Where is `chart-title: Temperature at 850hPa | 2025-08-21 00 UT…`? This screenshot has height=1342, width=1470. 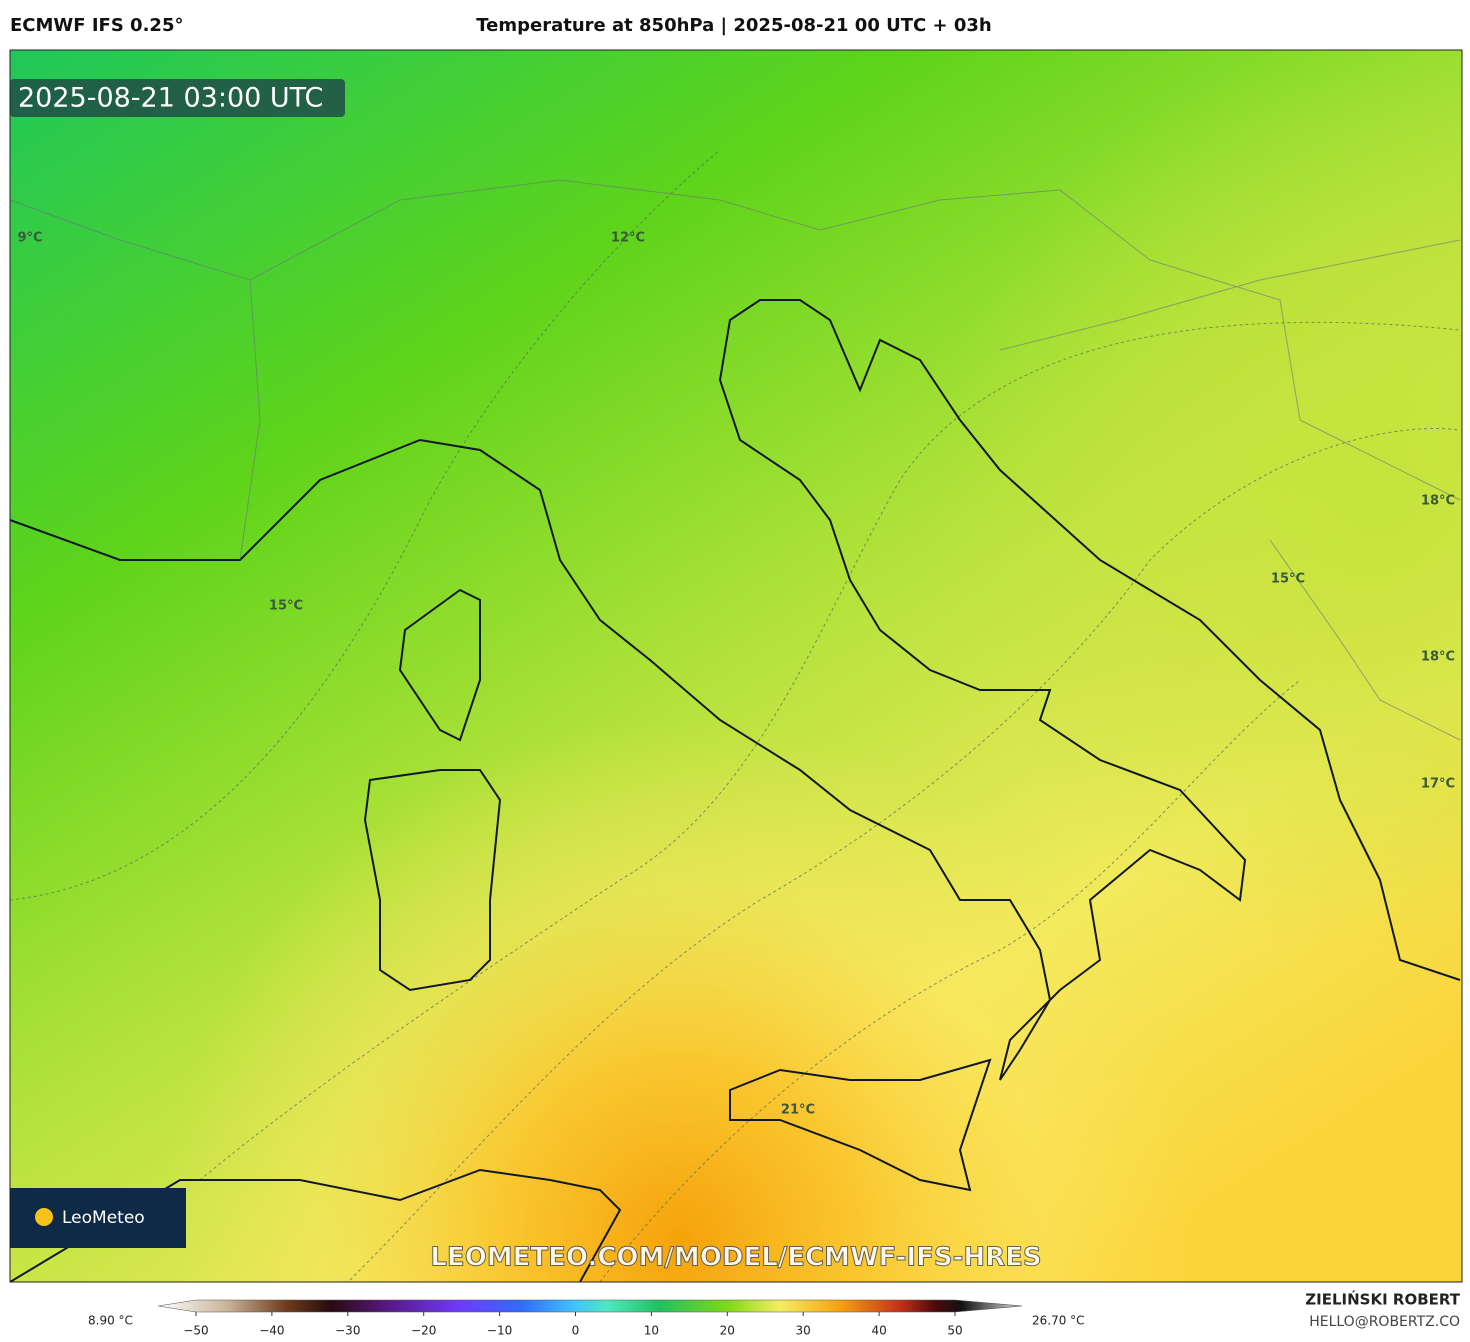
chart-title: Temperature at 850hPa | 2025-08-21 00 UT… is located at coordinates (733, 25).